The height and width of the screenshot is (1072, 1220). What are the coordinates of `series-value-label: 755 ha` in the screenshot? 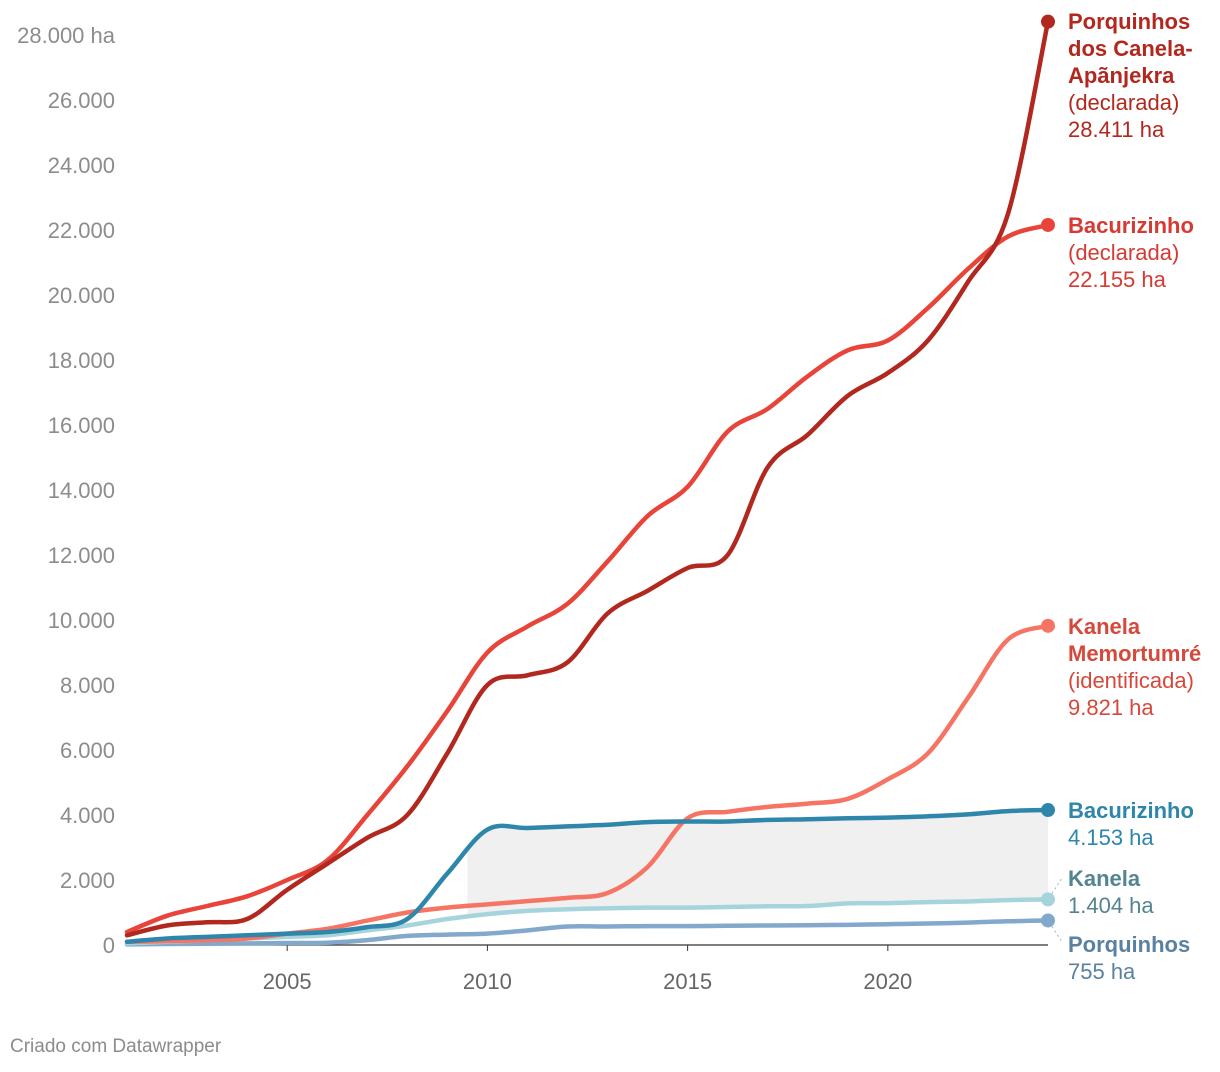 It's located at (1102, 971).